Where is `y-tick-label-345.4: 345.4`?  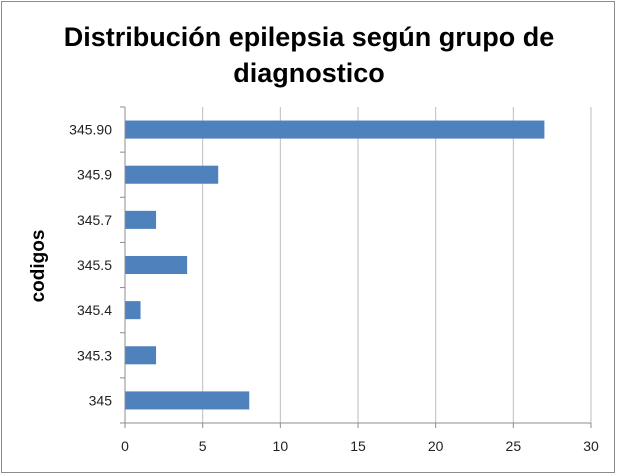
y-tick-label-345.4: 345.4 is located at coordinates (94, 310).